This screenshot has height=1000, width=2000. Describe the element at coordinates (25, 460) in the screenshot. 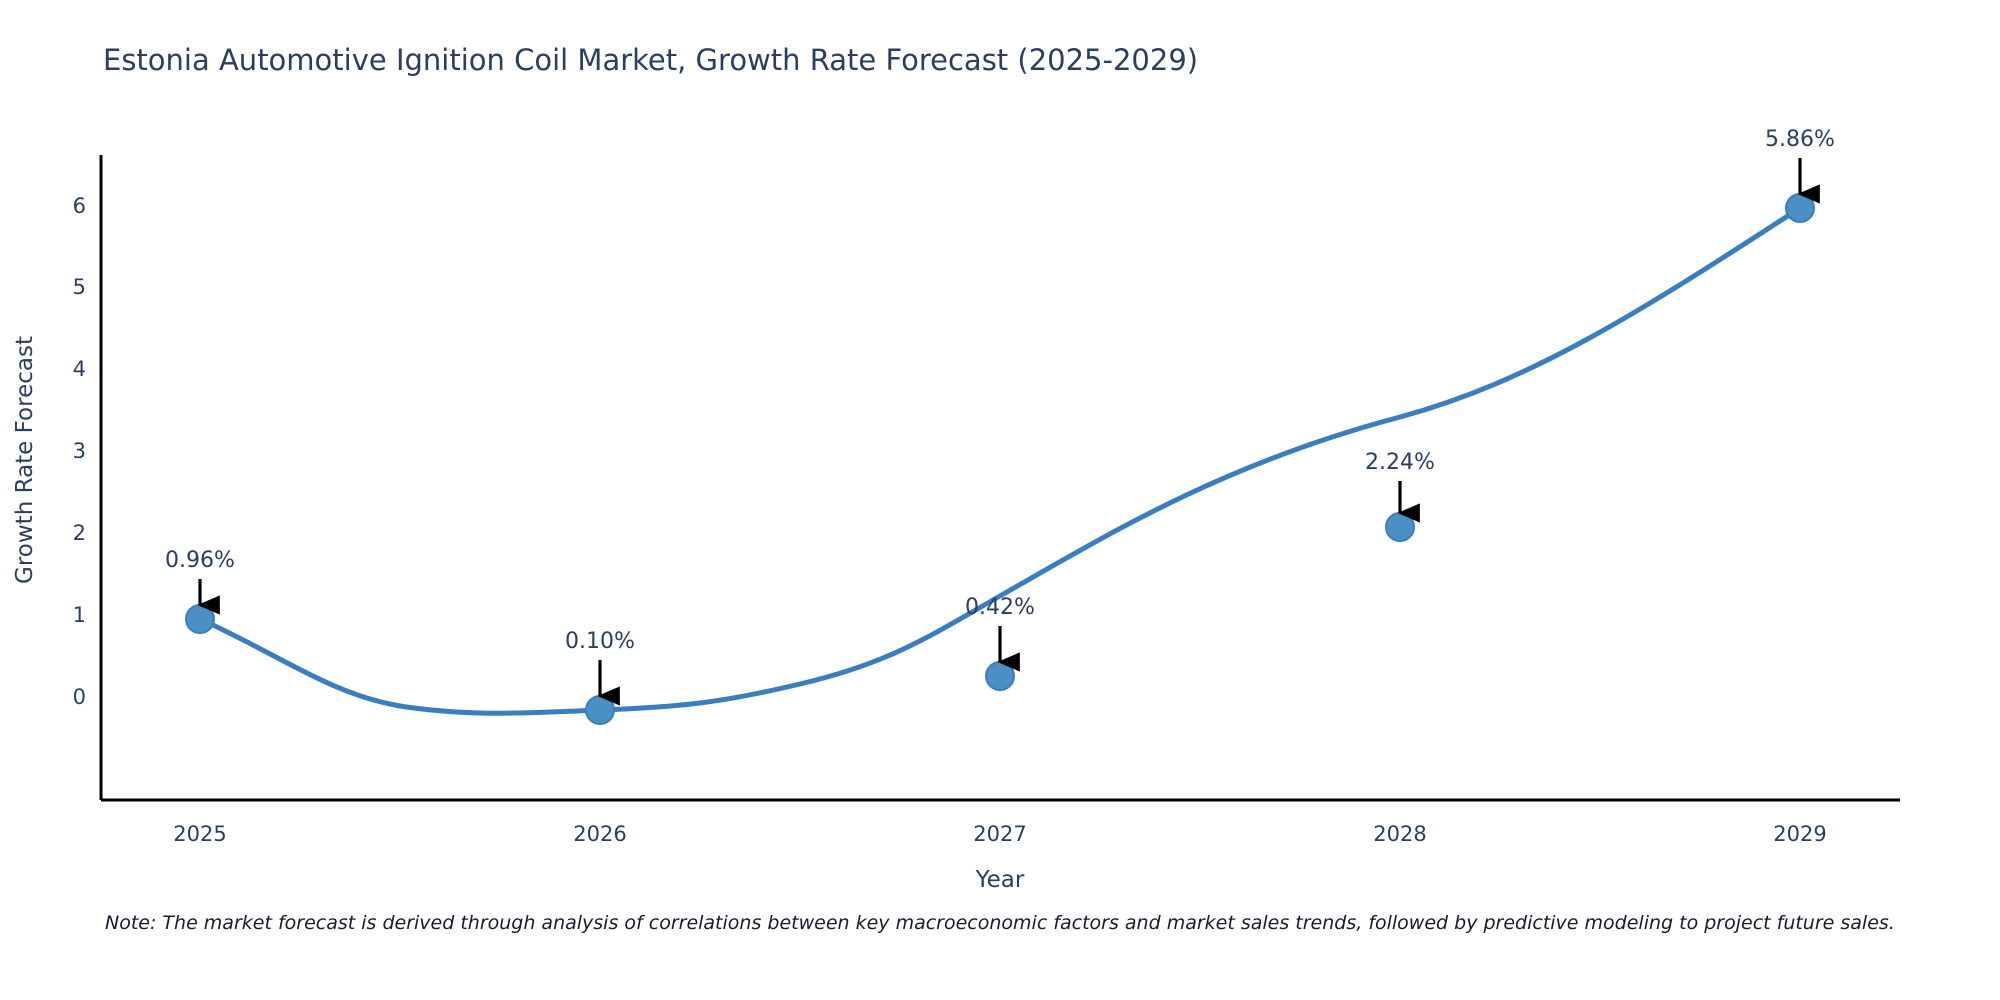

I see `y-axis-title: Growth Rate Forecast` at that location.